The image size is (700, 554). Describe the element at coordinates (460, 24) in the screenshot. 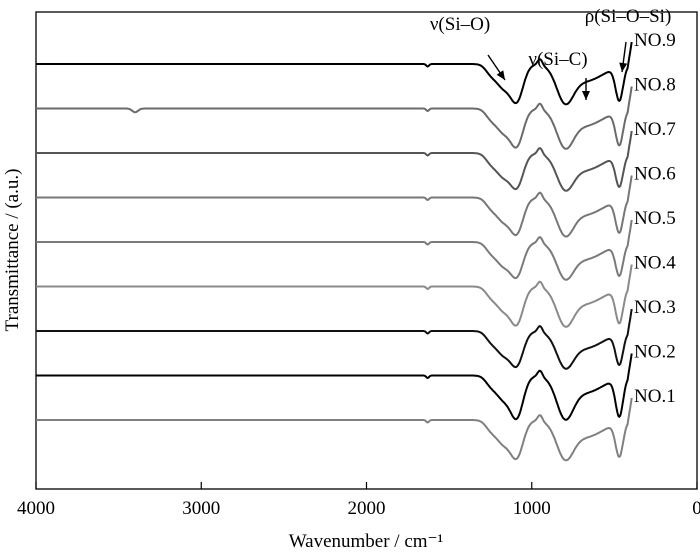

I see `annotation-label: ν(Si–O)` at that location.